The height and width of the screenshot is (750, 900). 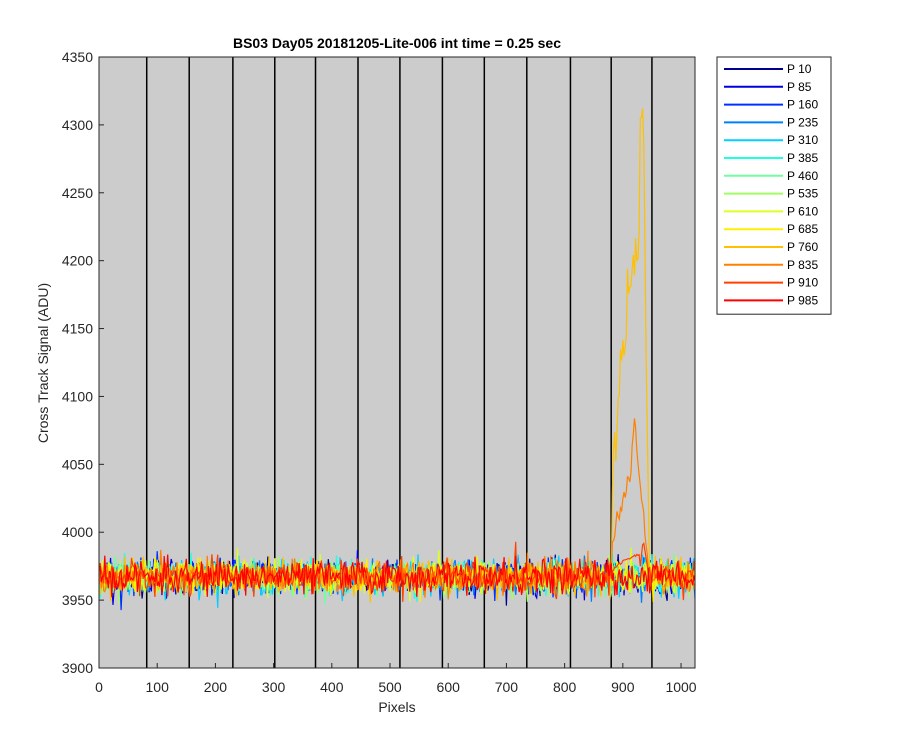 What do you see at coordinates (43, 363) in the screenshot?
I see `y-axis-label: Cross Track Signal (ADU)` at bounding box center [43, 363].